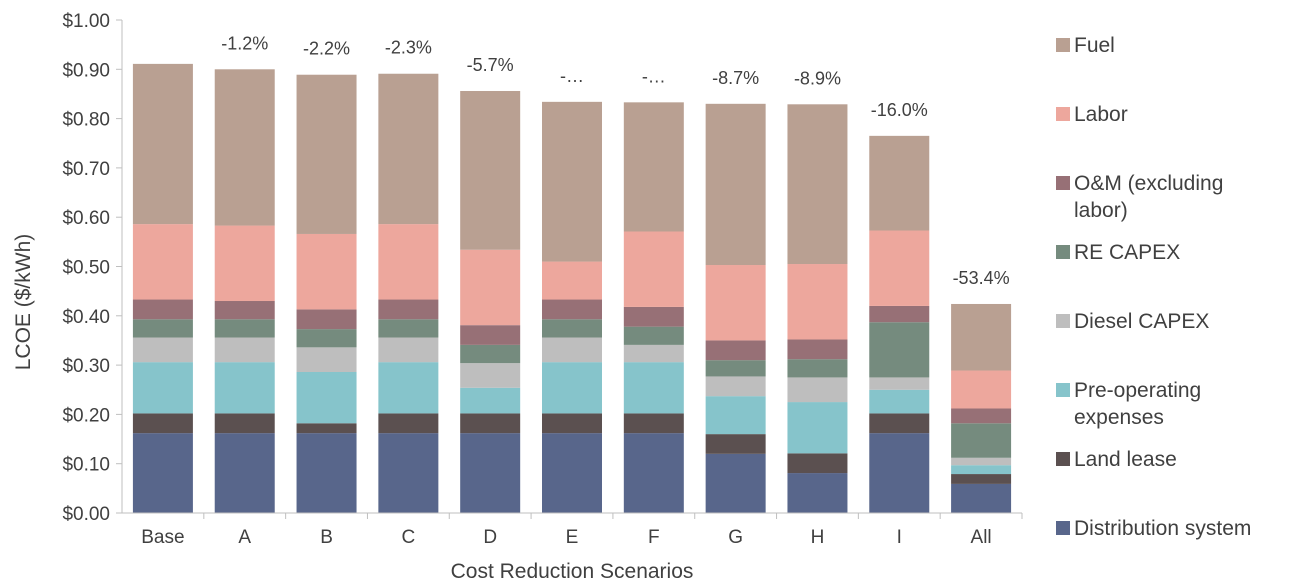 The height and width of the screenshot is (587, 1310). I want to click on bar-annotation: -2.2%, so click(326, 49).